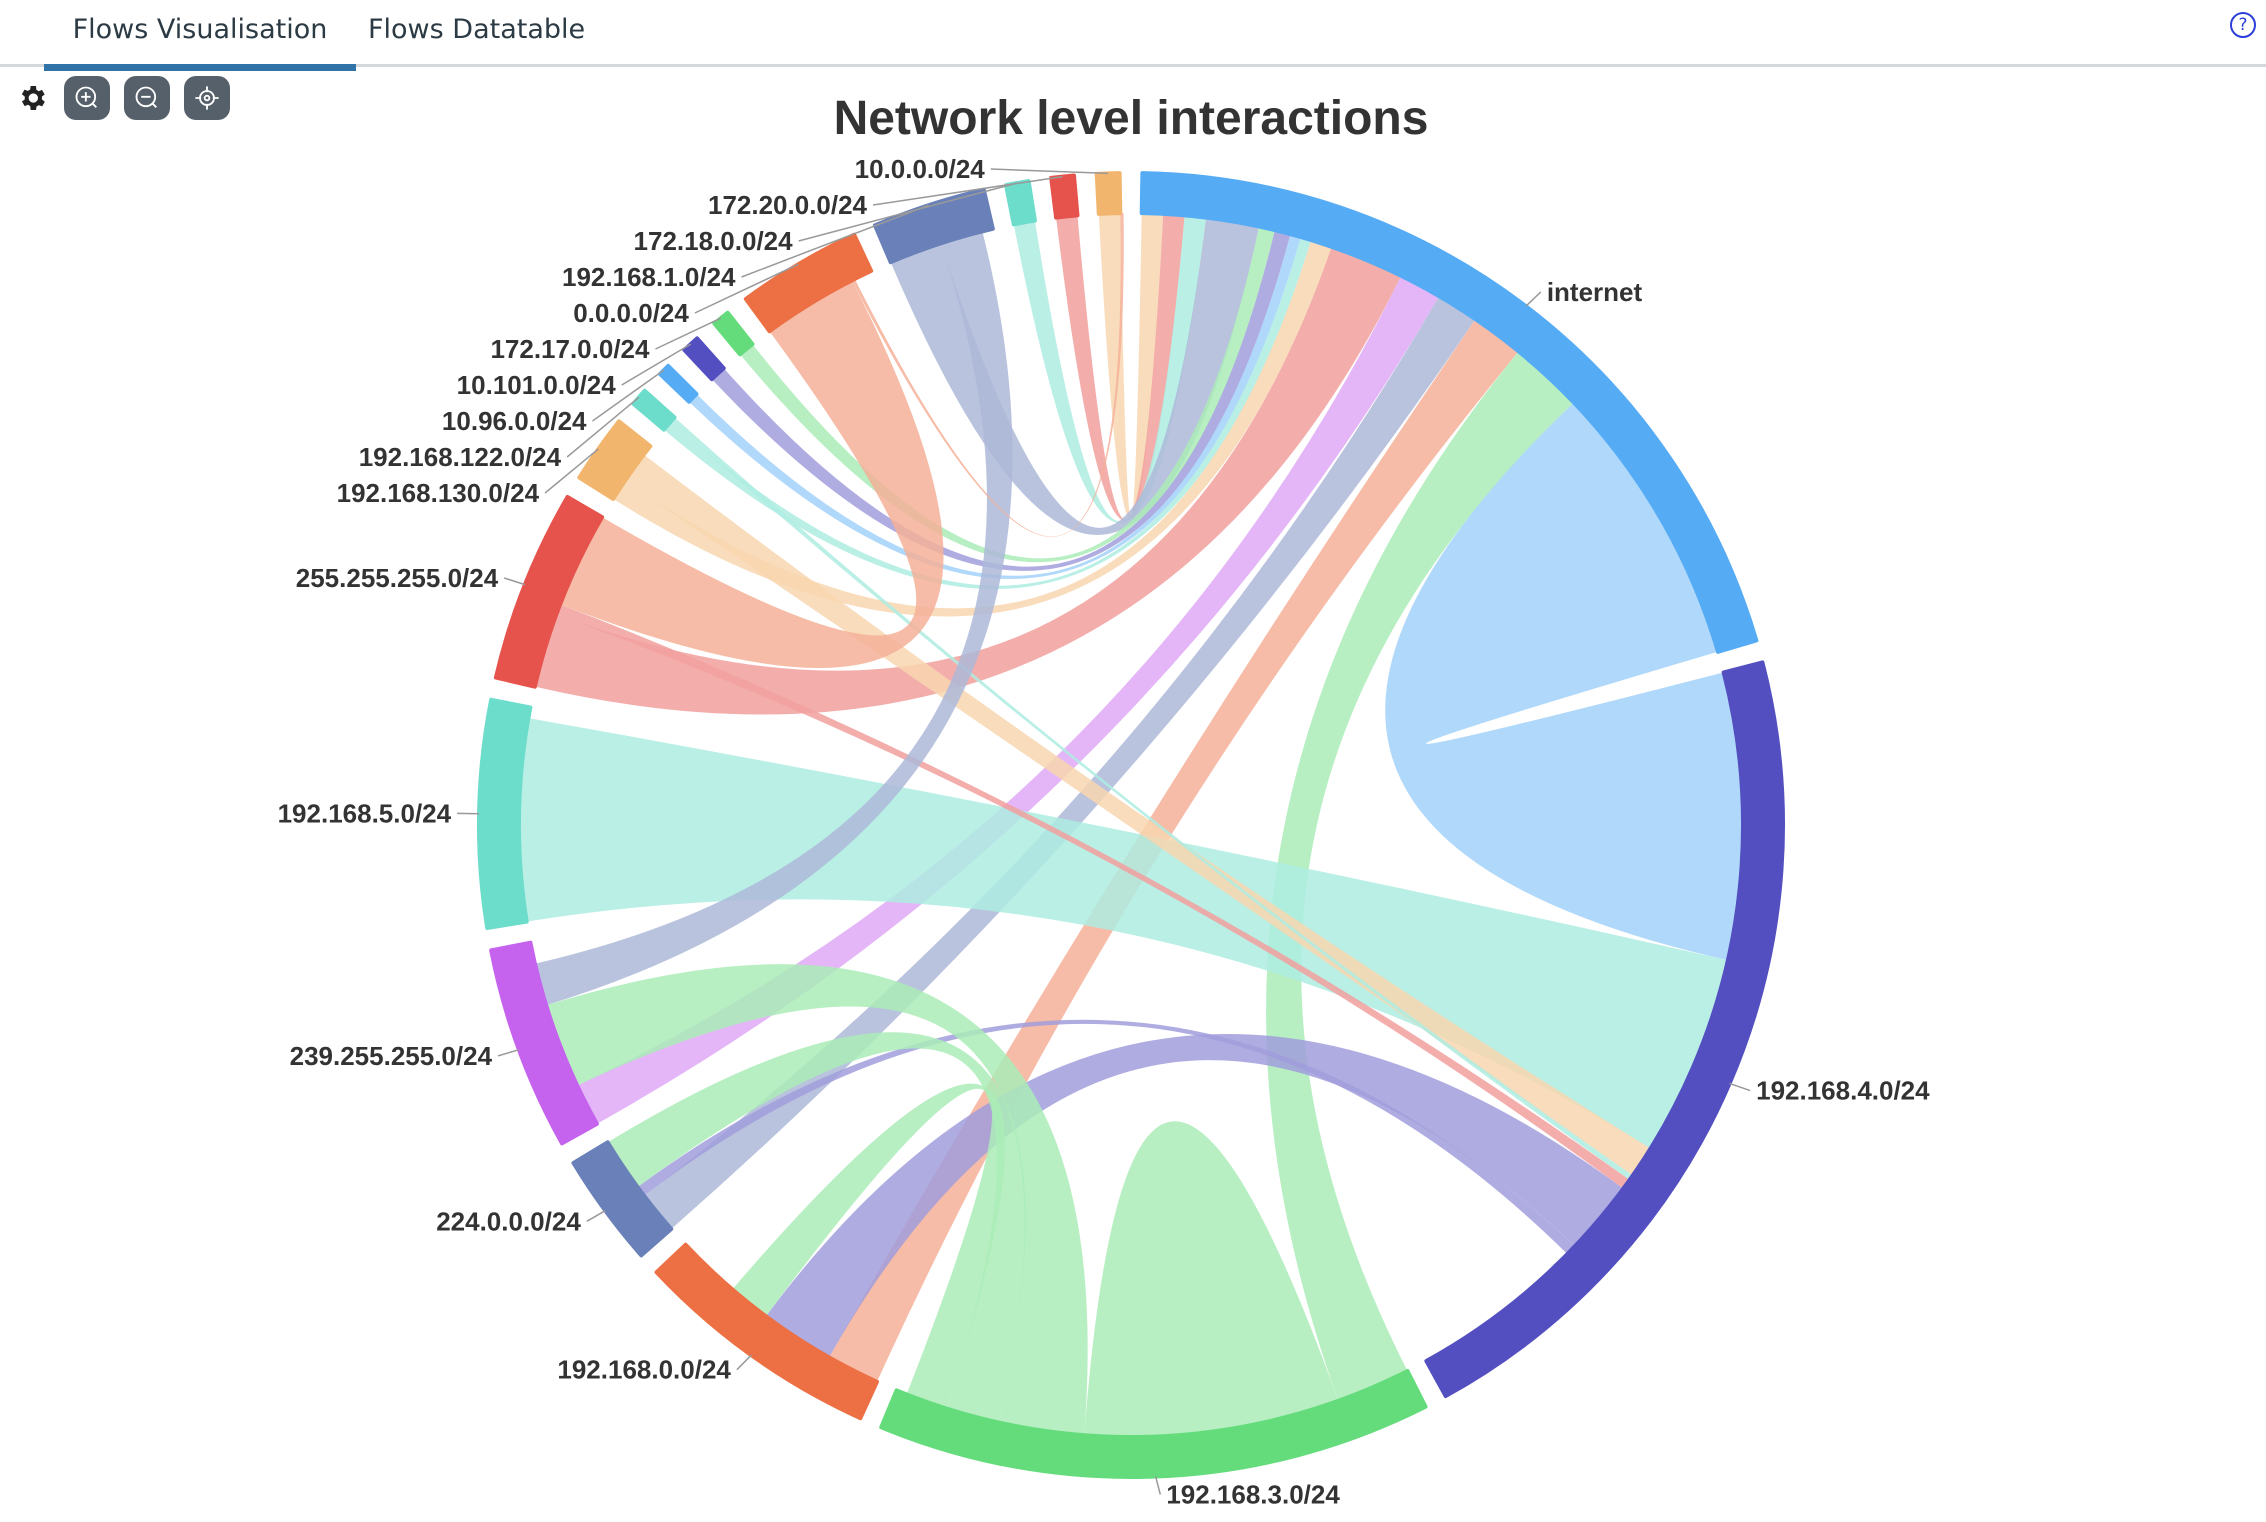  Describe the element at coordinates (631, 313) in the screenshot. I see `group-label: 0.0.0.0/24` at that location.